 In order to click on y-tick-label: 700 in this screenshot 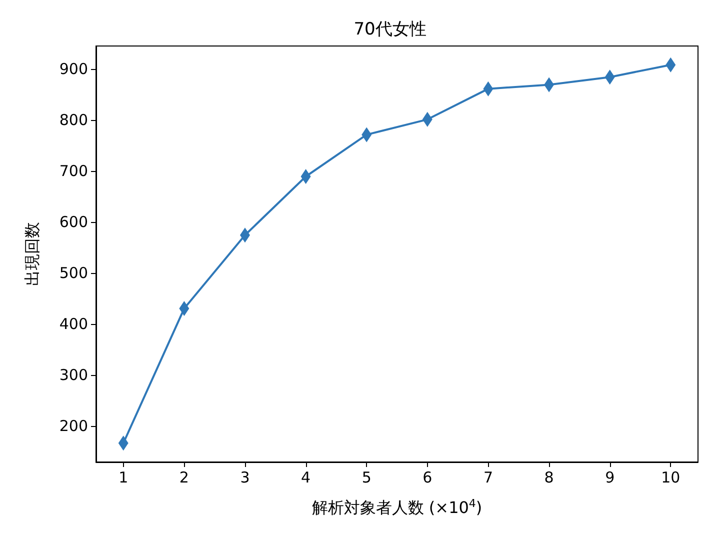, I will do `click(73, 171)`.